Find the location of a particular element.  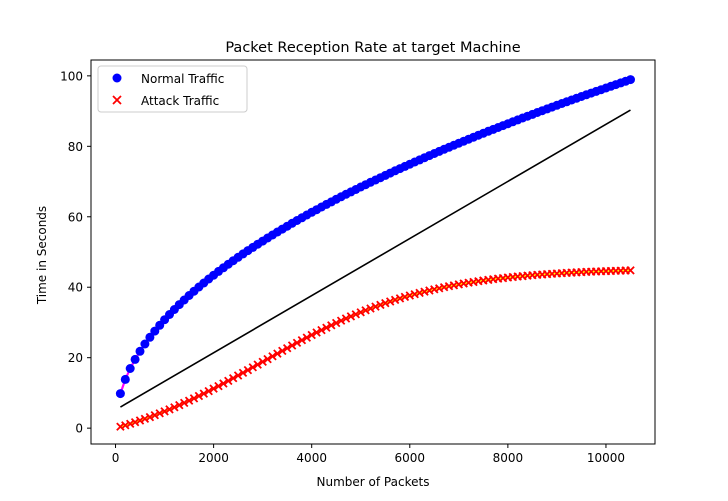

y-tick-label: 0 is located at coordinates (79, 429).